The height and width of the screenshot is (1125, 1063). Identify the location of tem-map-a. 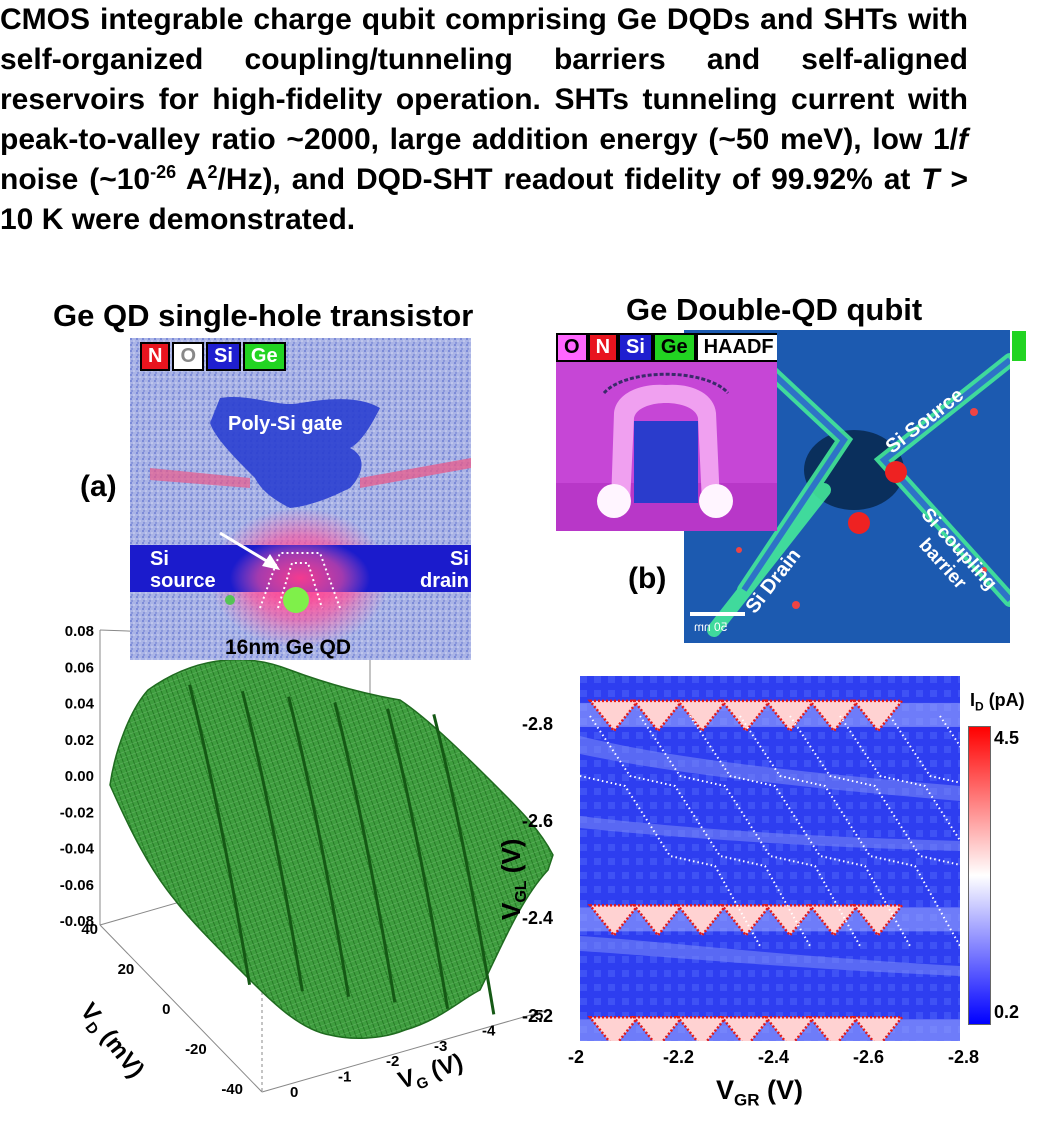
(300, 499).